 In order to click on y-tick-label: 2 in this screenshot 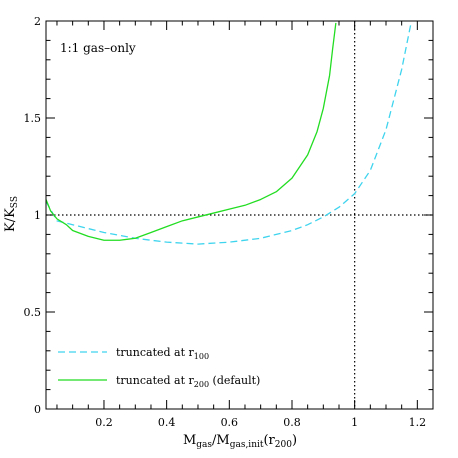, I will do `click(37, 21)`.